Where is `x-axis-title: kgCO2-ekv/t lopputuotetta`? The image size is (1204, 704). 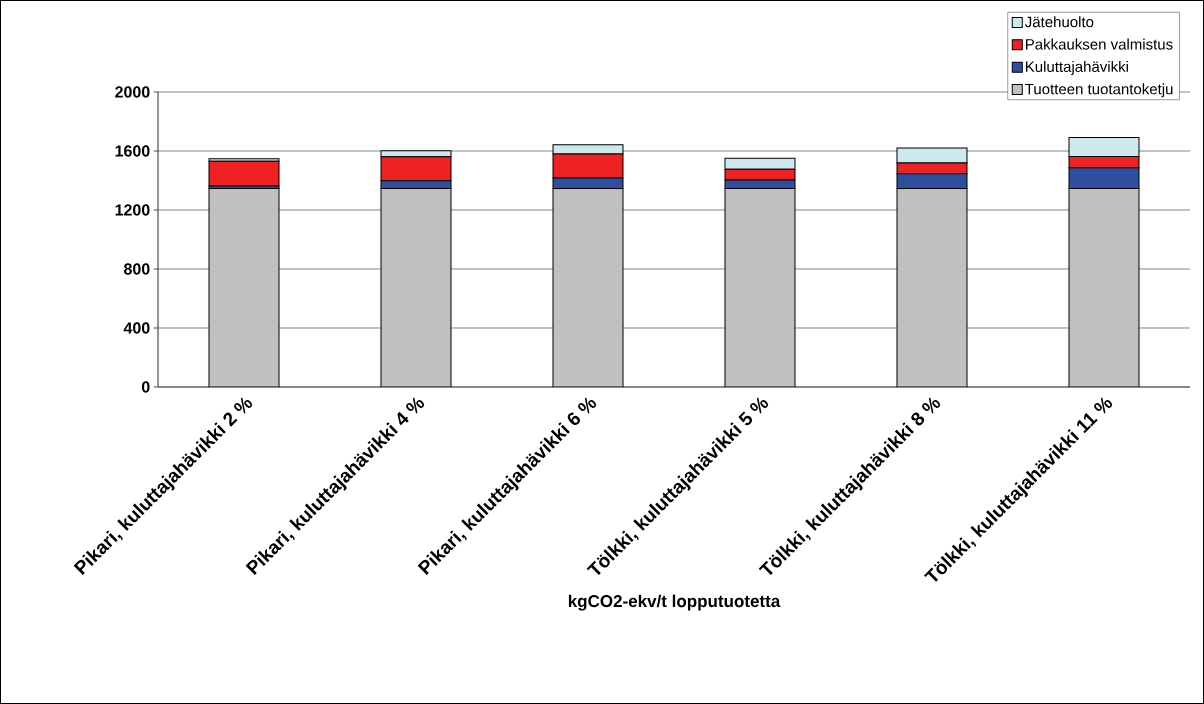
x-axis-title: kgCO2-ekv/t lopputuotetta is located at coordinates (674, 602).